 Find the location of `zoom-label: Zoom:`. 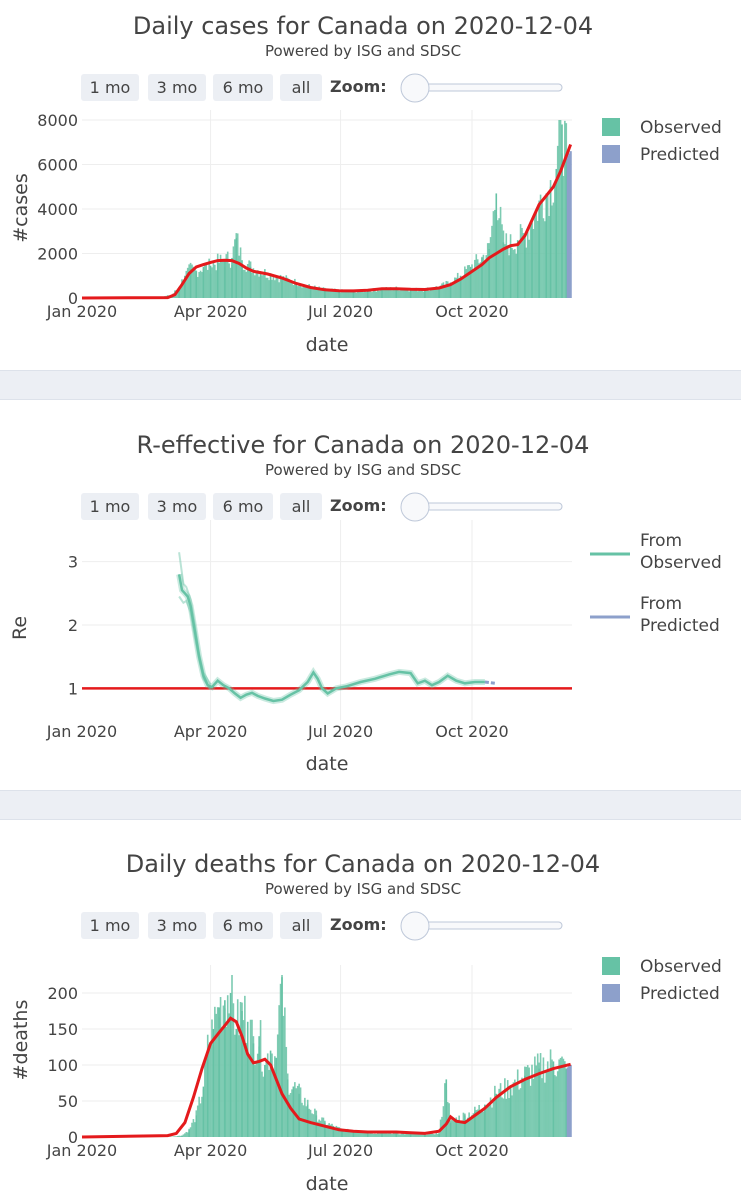

zoom-label: Zoom: is located at coordinates (358, 924).